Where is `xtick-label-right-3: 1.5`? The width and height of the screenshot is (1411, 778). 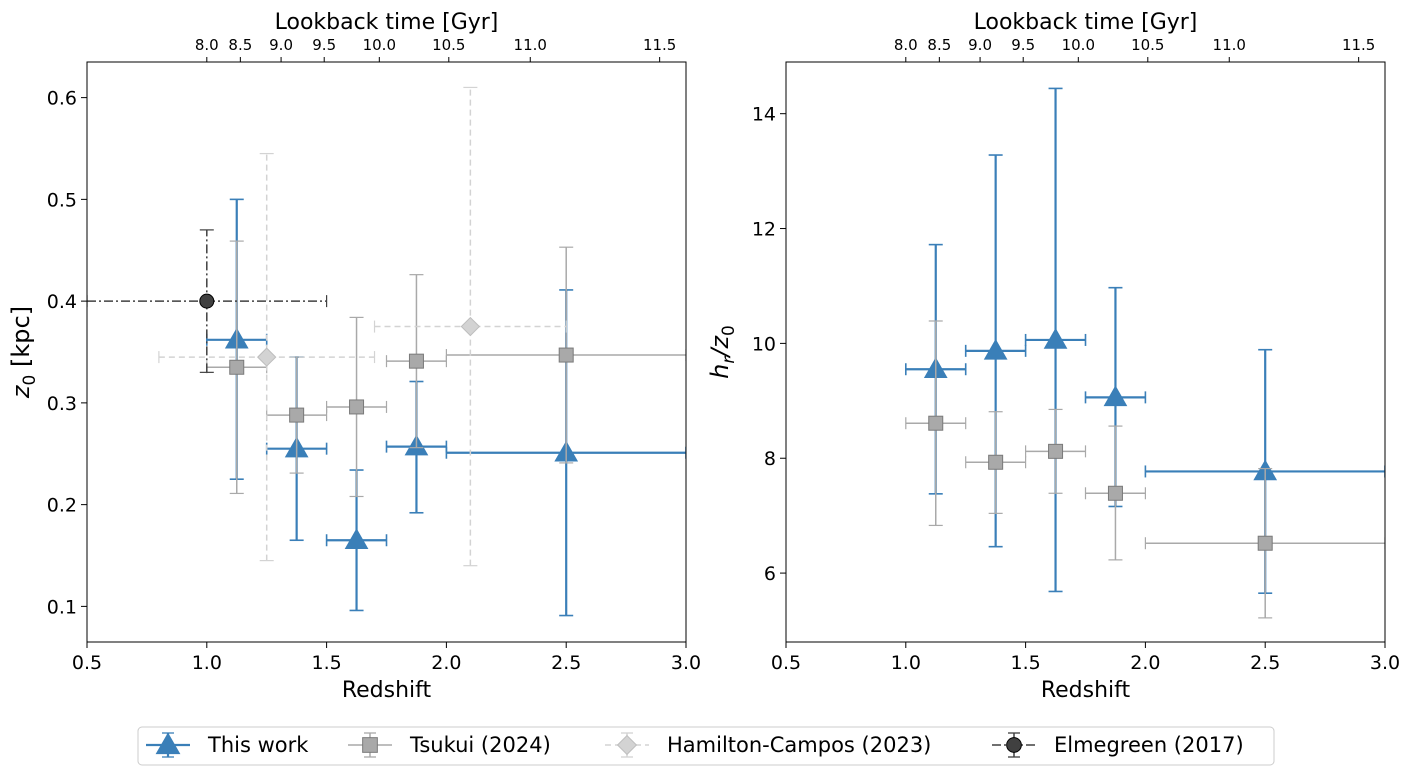
xtick-label-right-3: 1.5 is located at coordinates (1025, 663).